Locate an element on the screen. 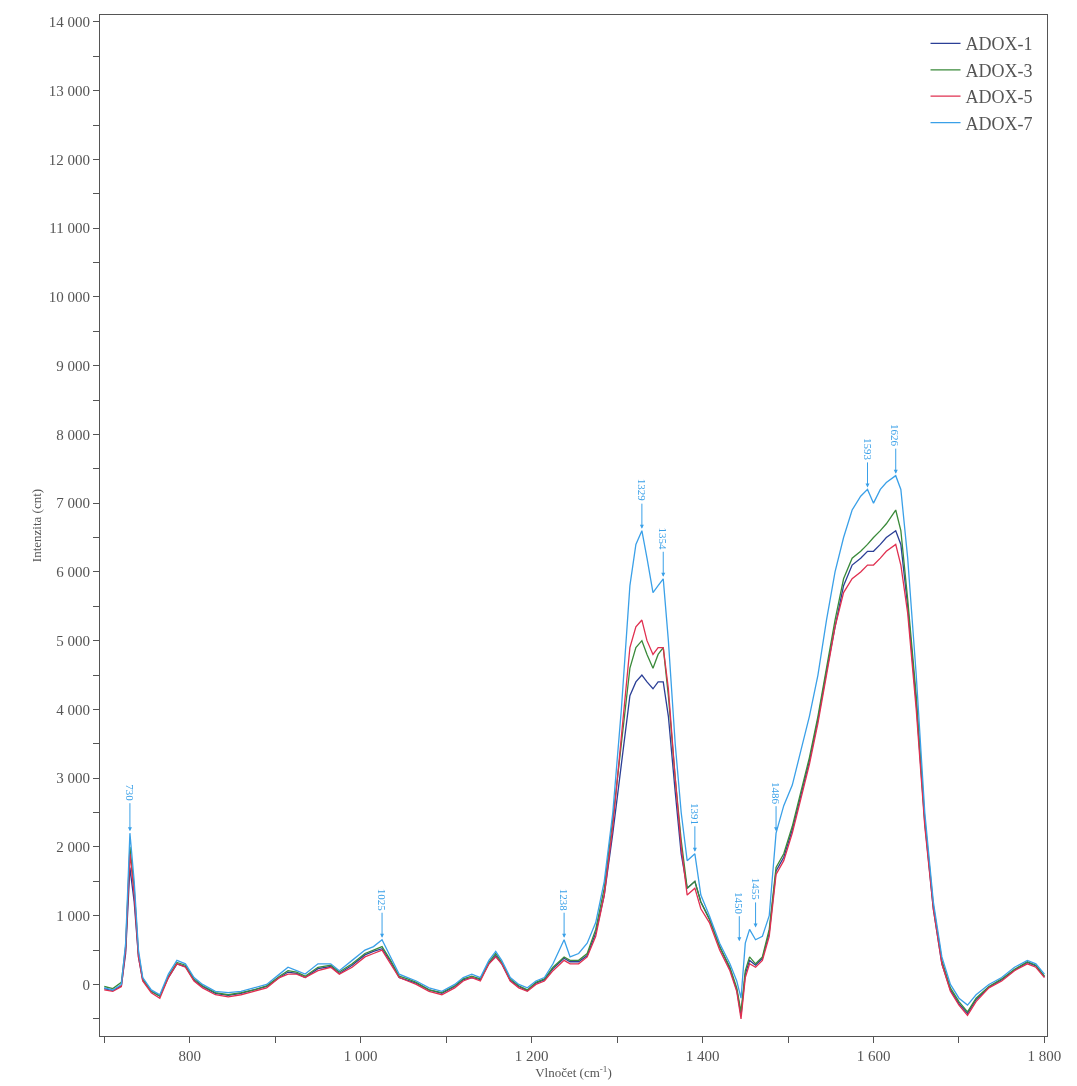 The image size is (1077, 1086). x-tick-label: 1 000 is located at coordinates (360, 1056).